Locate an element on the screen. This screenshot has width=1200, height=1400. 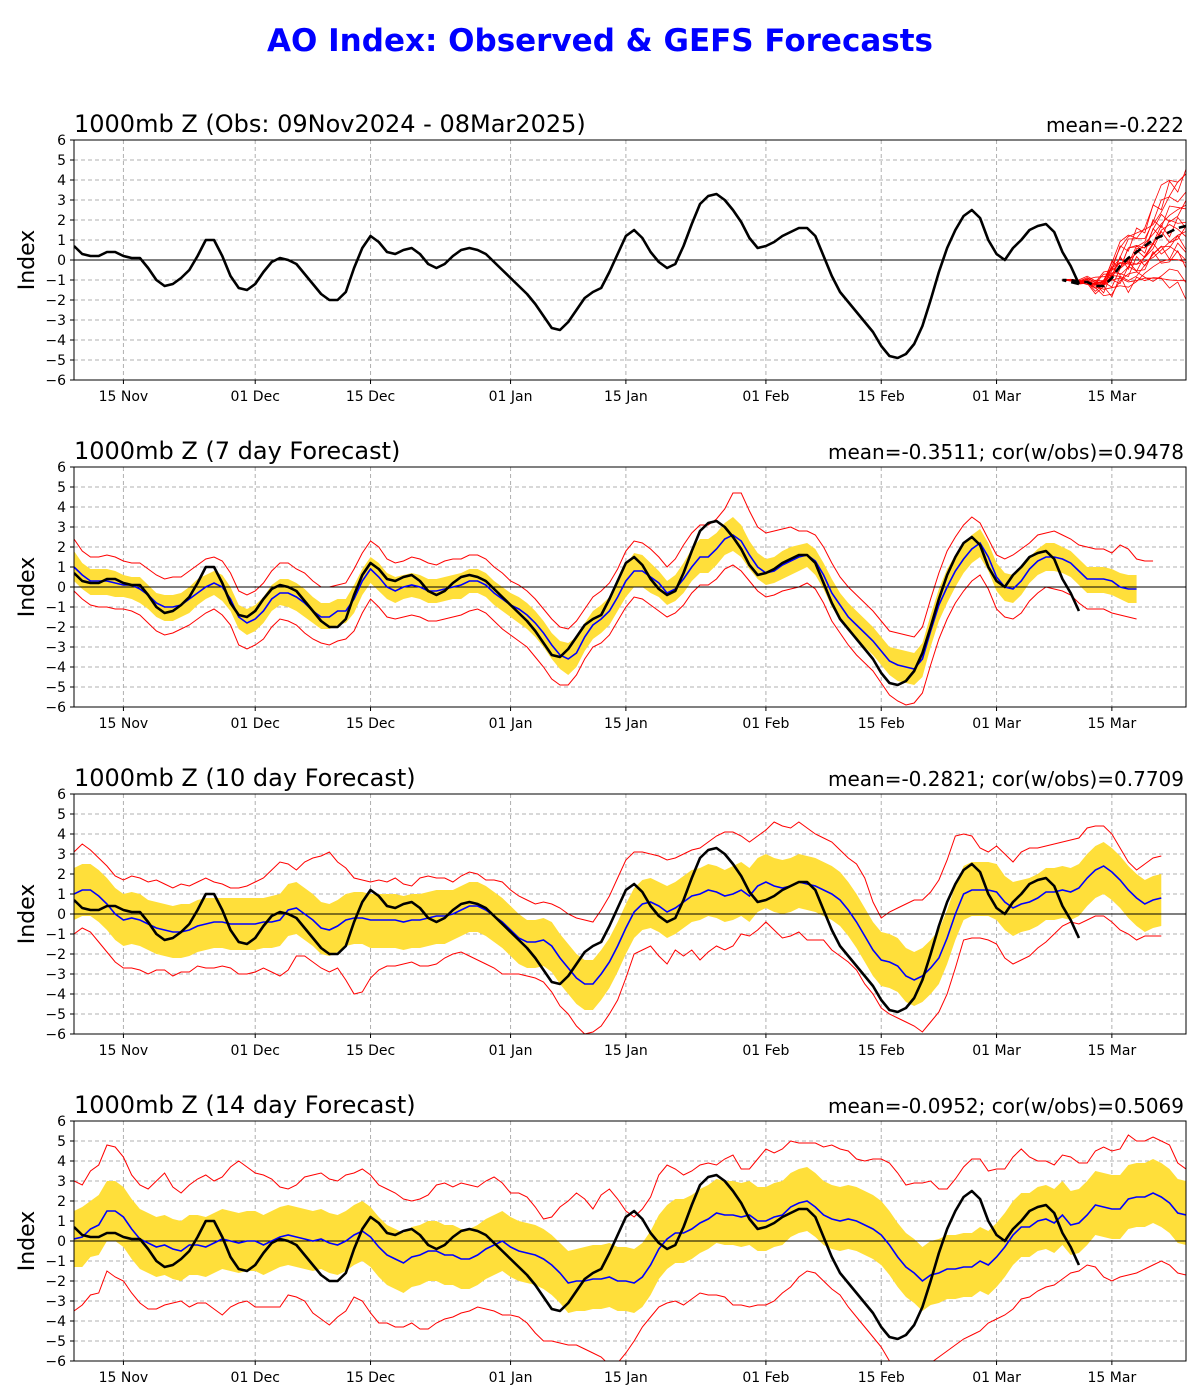
x-tick-label: 01 Feb is located at coordinates (765, 1378).